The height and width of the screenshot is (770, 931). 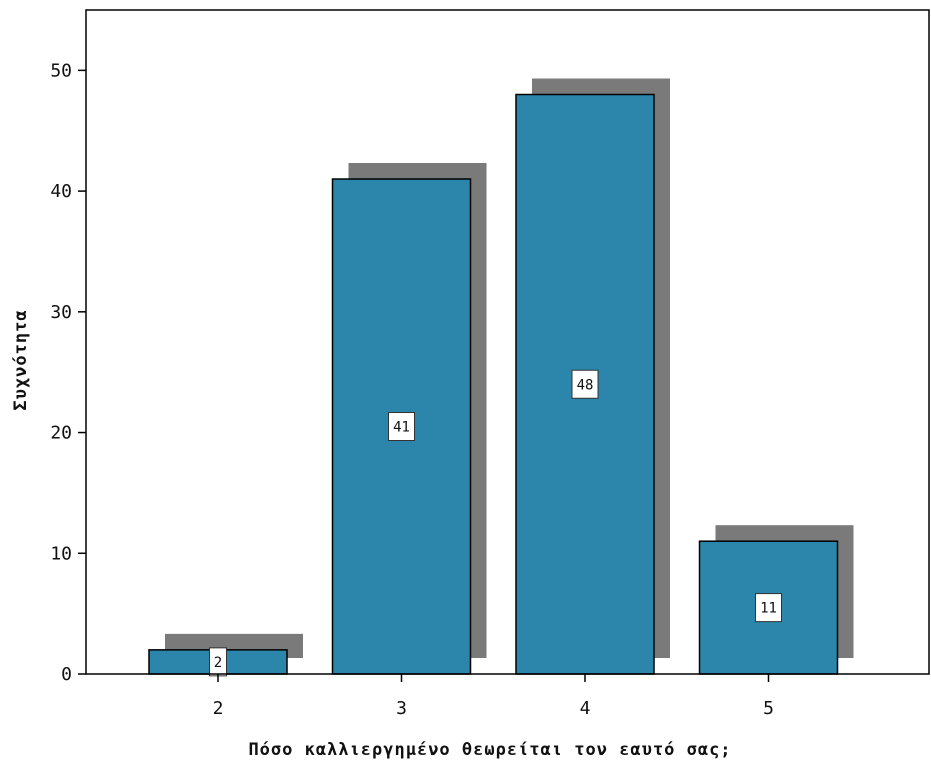 I want to click on y-axis-title: Συχνότητα, so click(x=21, y=359).